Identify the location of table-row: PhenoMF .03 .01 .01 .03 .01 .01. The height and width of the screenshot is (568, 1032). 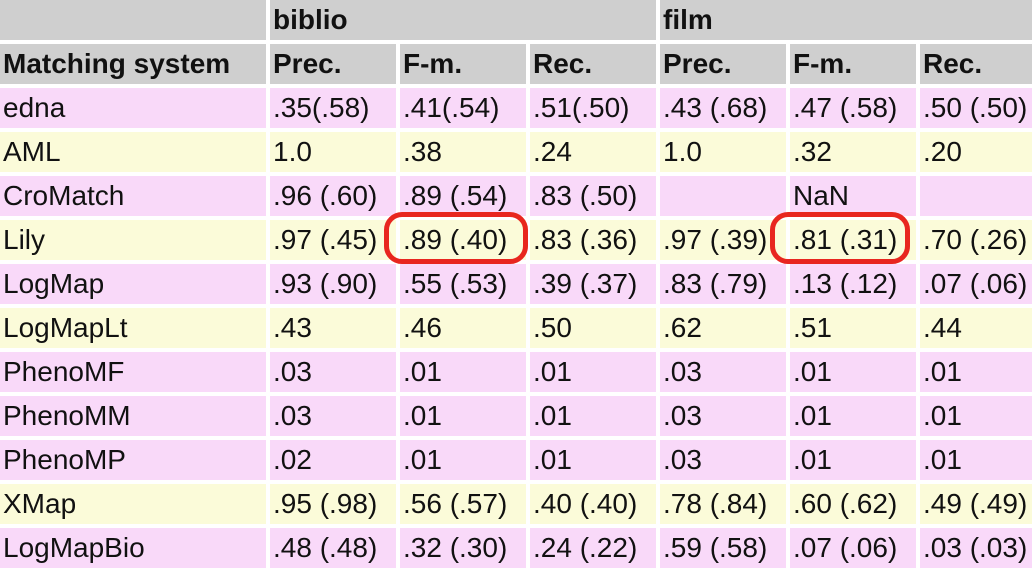
(516, 372).